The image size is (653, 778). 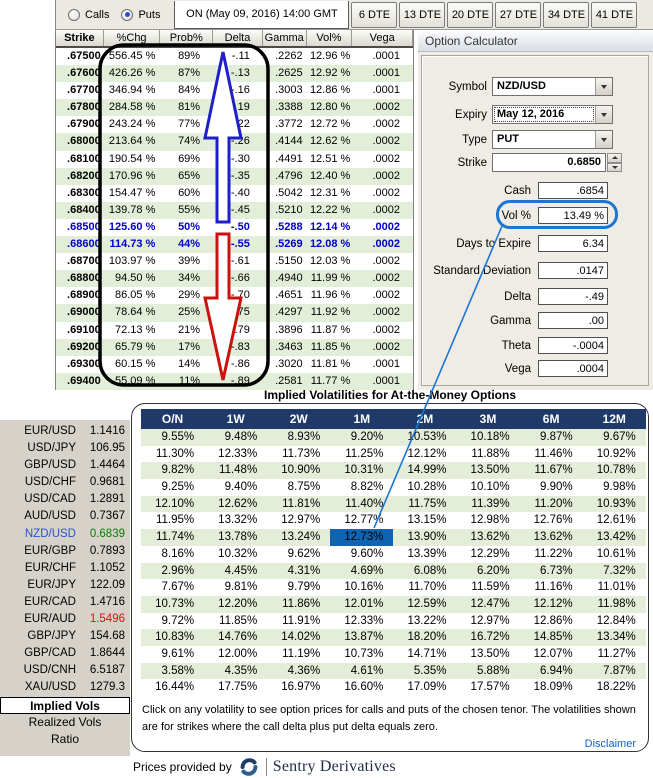 I want to click on output-field-days-to-expire: 6.34, so click(x=573, y=243).